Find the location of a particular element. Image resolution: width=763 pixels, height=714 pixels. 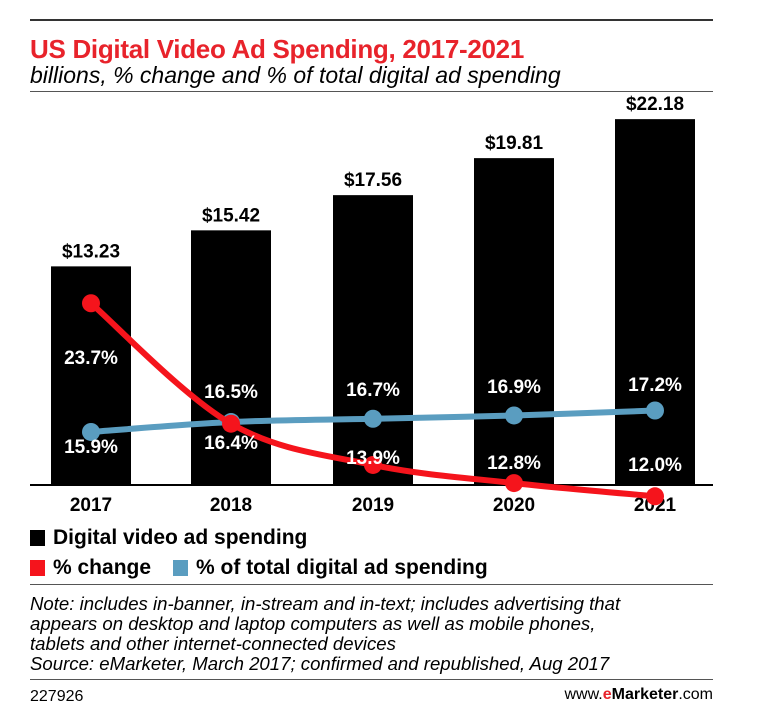

site-prefix: www. is located at coordinates (583, 694).